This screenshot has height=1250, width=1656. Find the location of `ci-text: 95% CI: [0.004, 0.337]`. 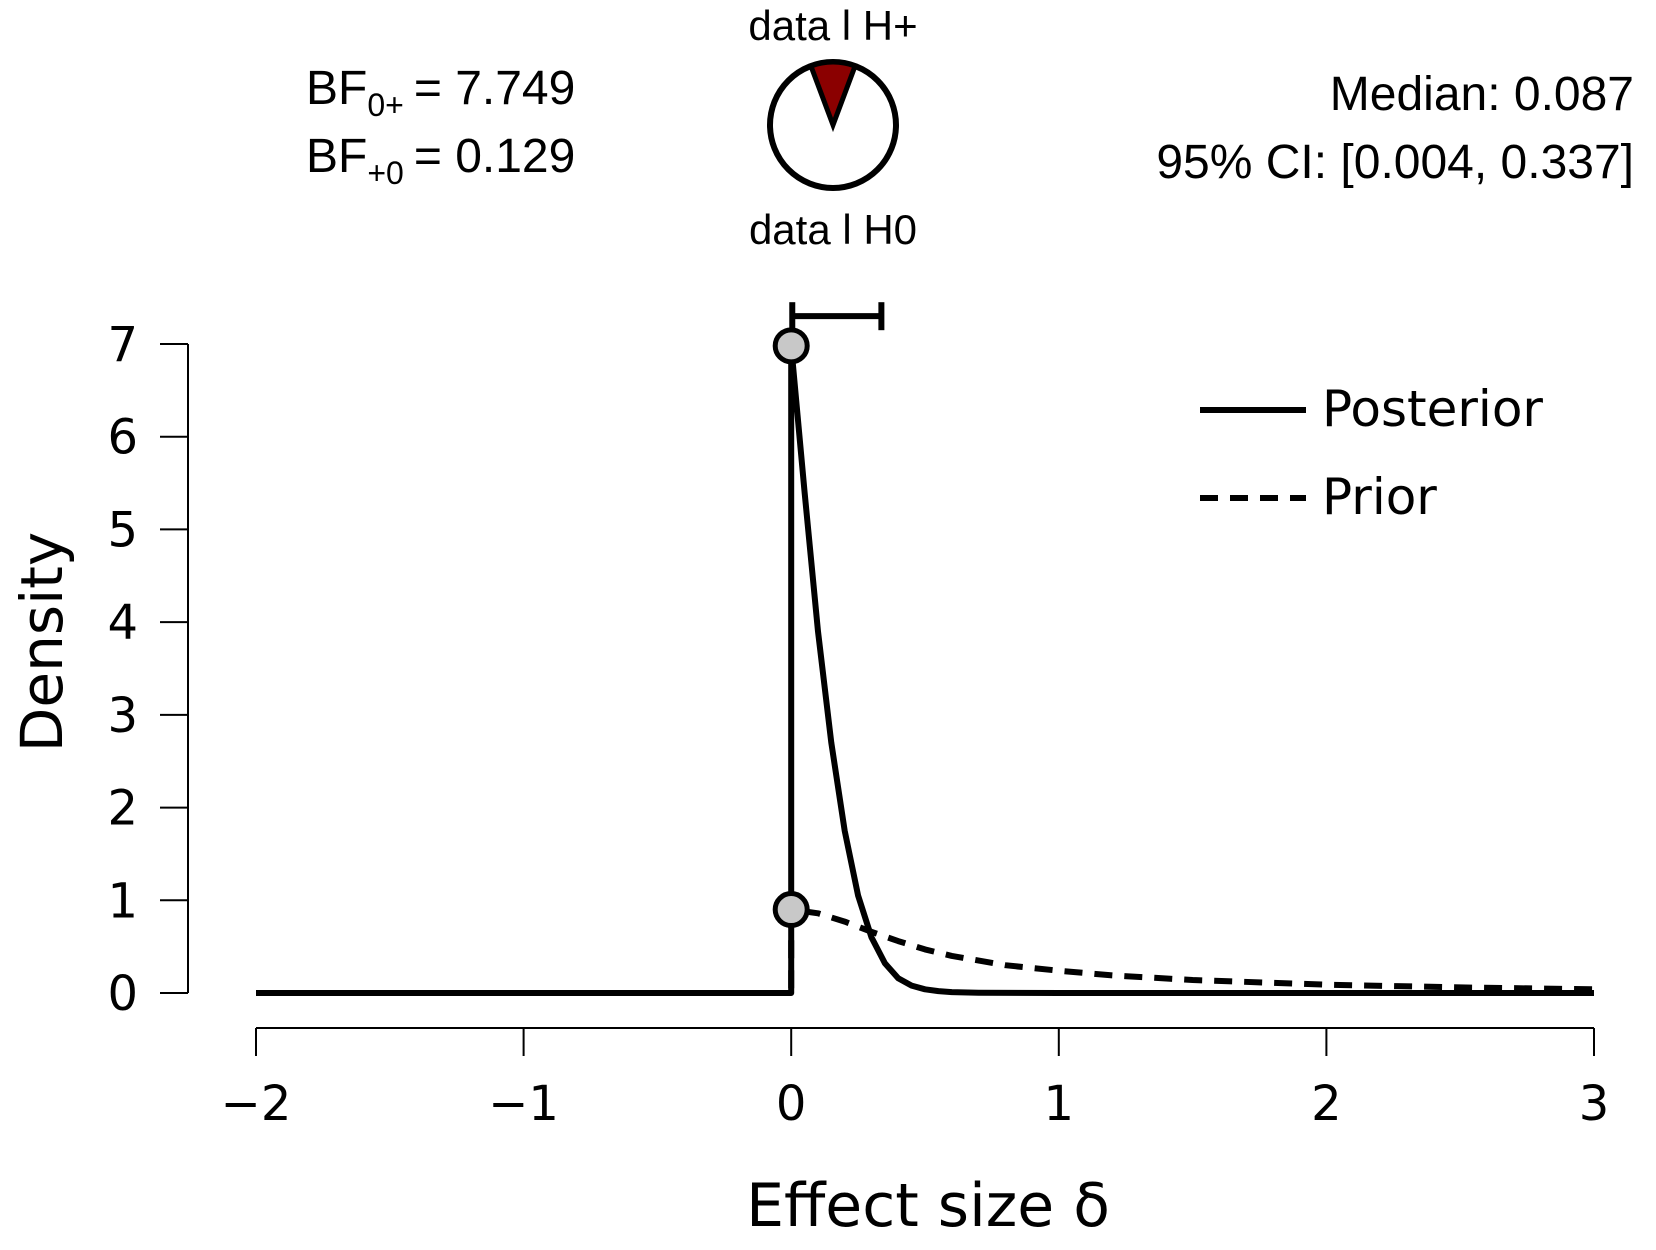

ci-text: 95% CI: [0.004, 0.337] is located at coordinates (1395, 162).